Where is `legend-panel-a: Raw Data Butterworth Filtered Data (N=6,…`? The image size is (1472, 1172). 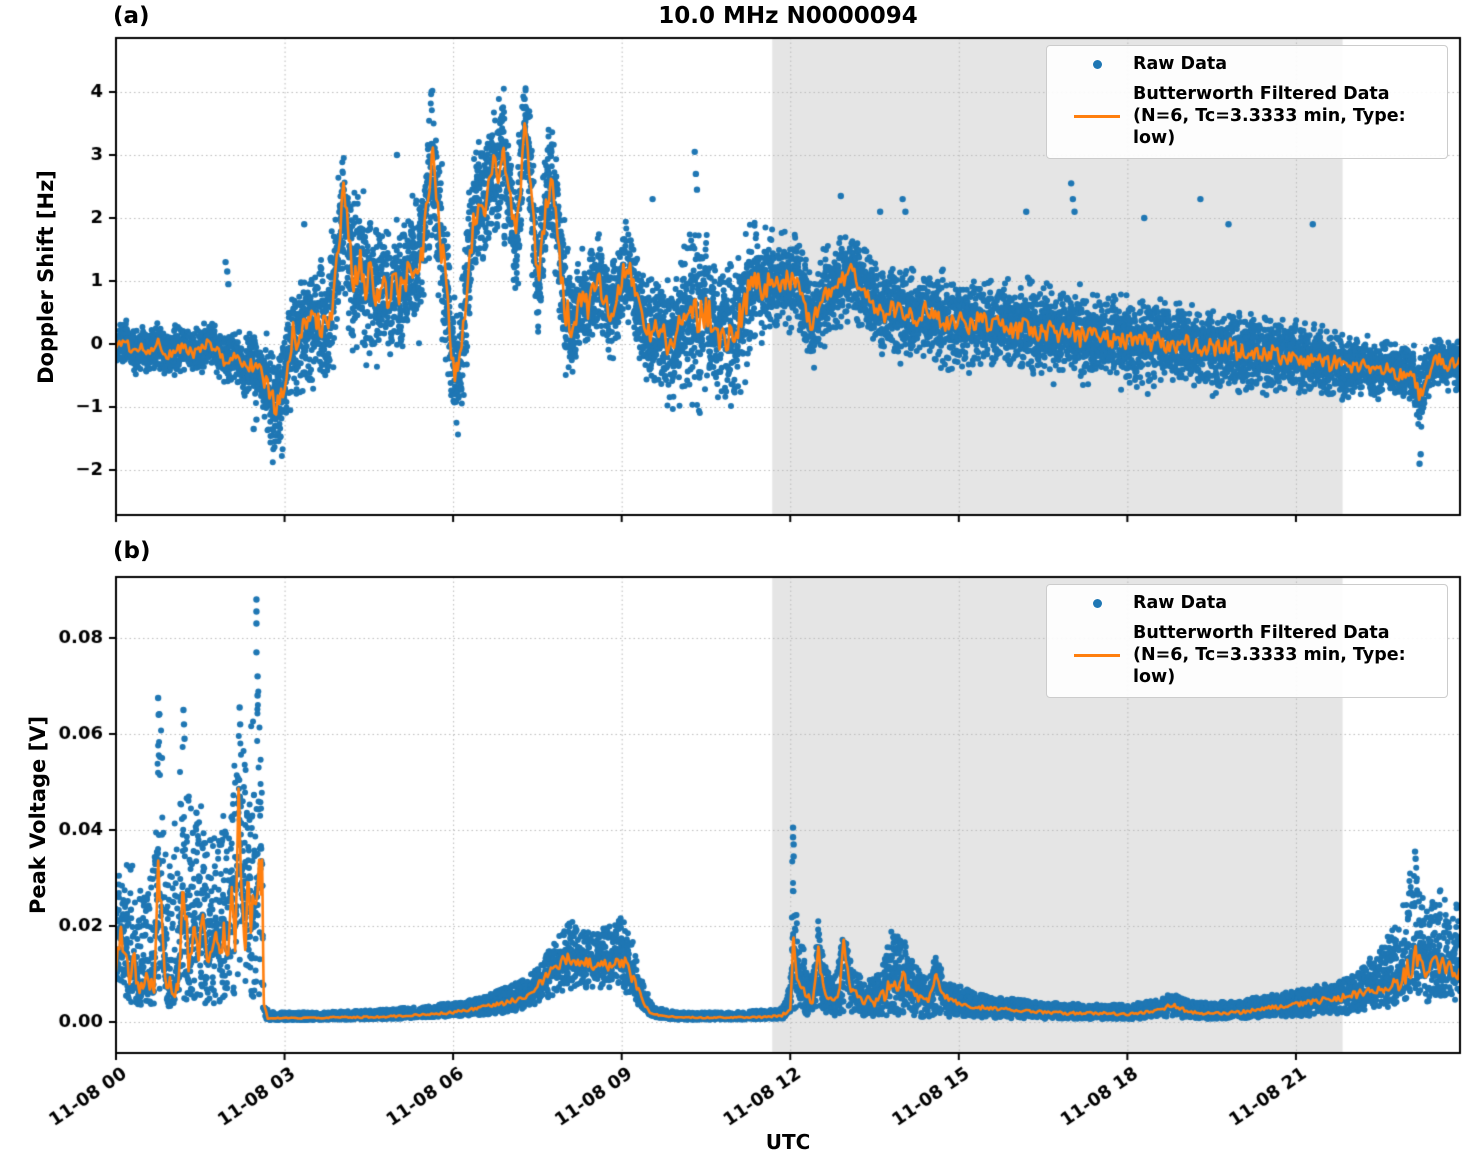 legend-panel-a: Raw Data Butterworth Filtered Data (N=6,… is located at coordinates (1247, 102).